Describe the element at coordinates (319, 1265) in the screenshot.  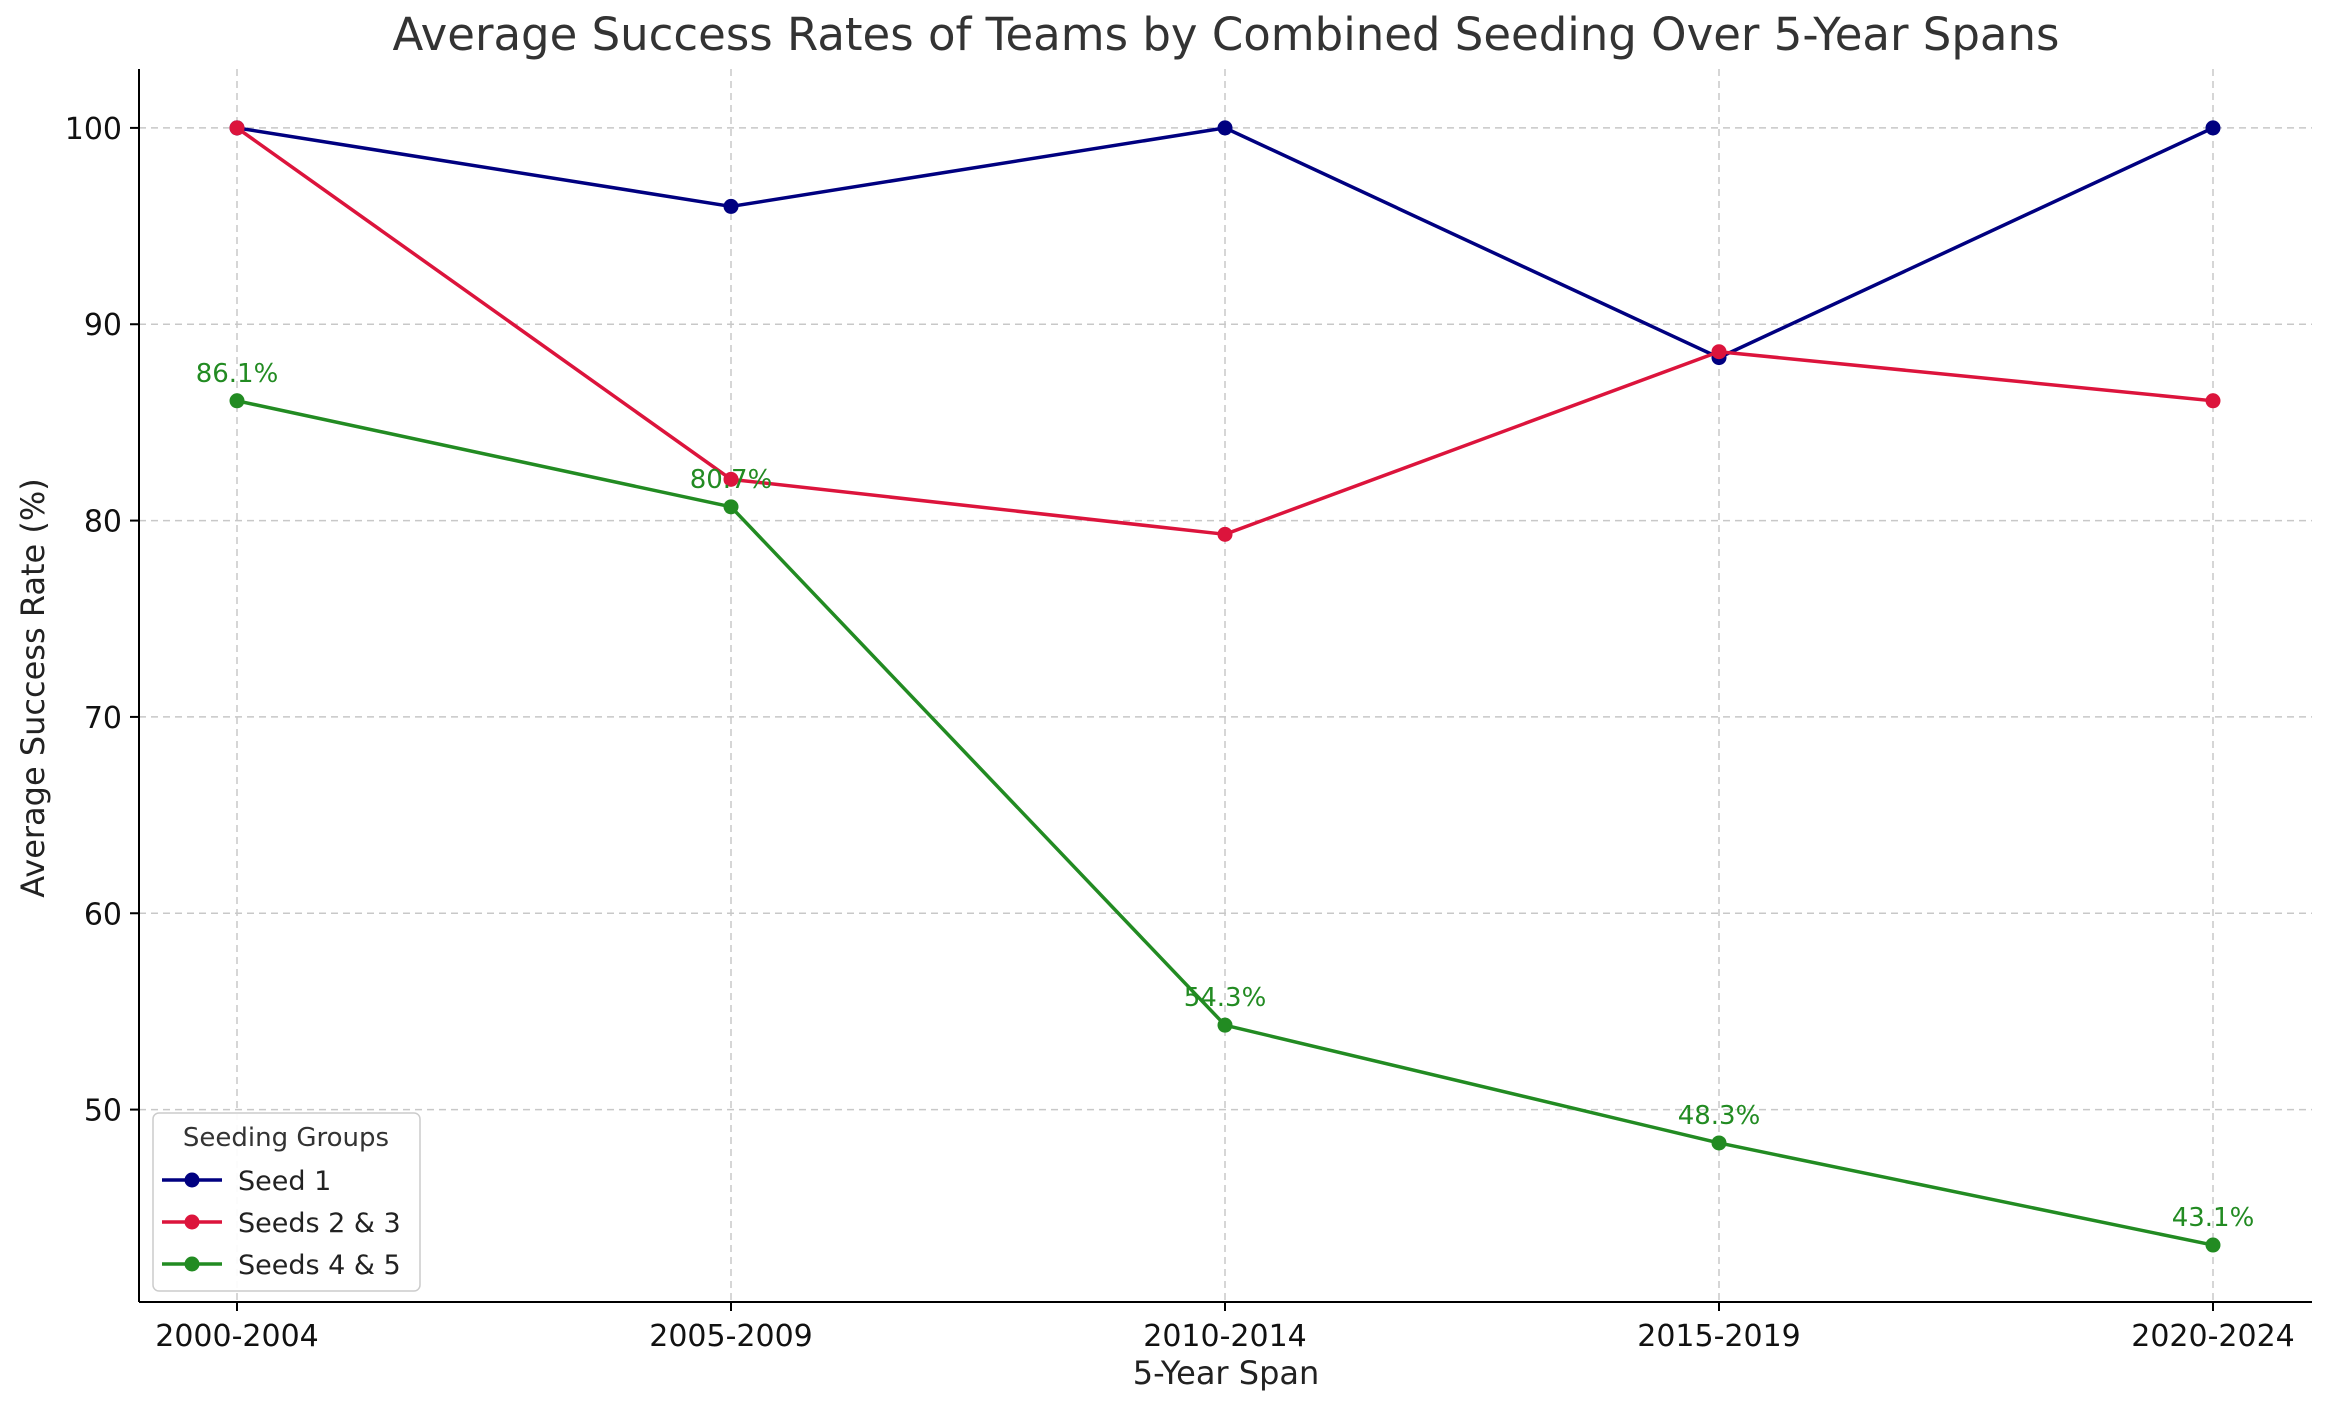
I see `legend-label: Seeds 4 & 5` at that location.